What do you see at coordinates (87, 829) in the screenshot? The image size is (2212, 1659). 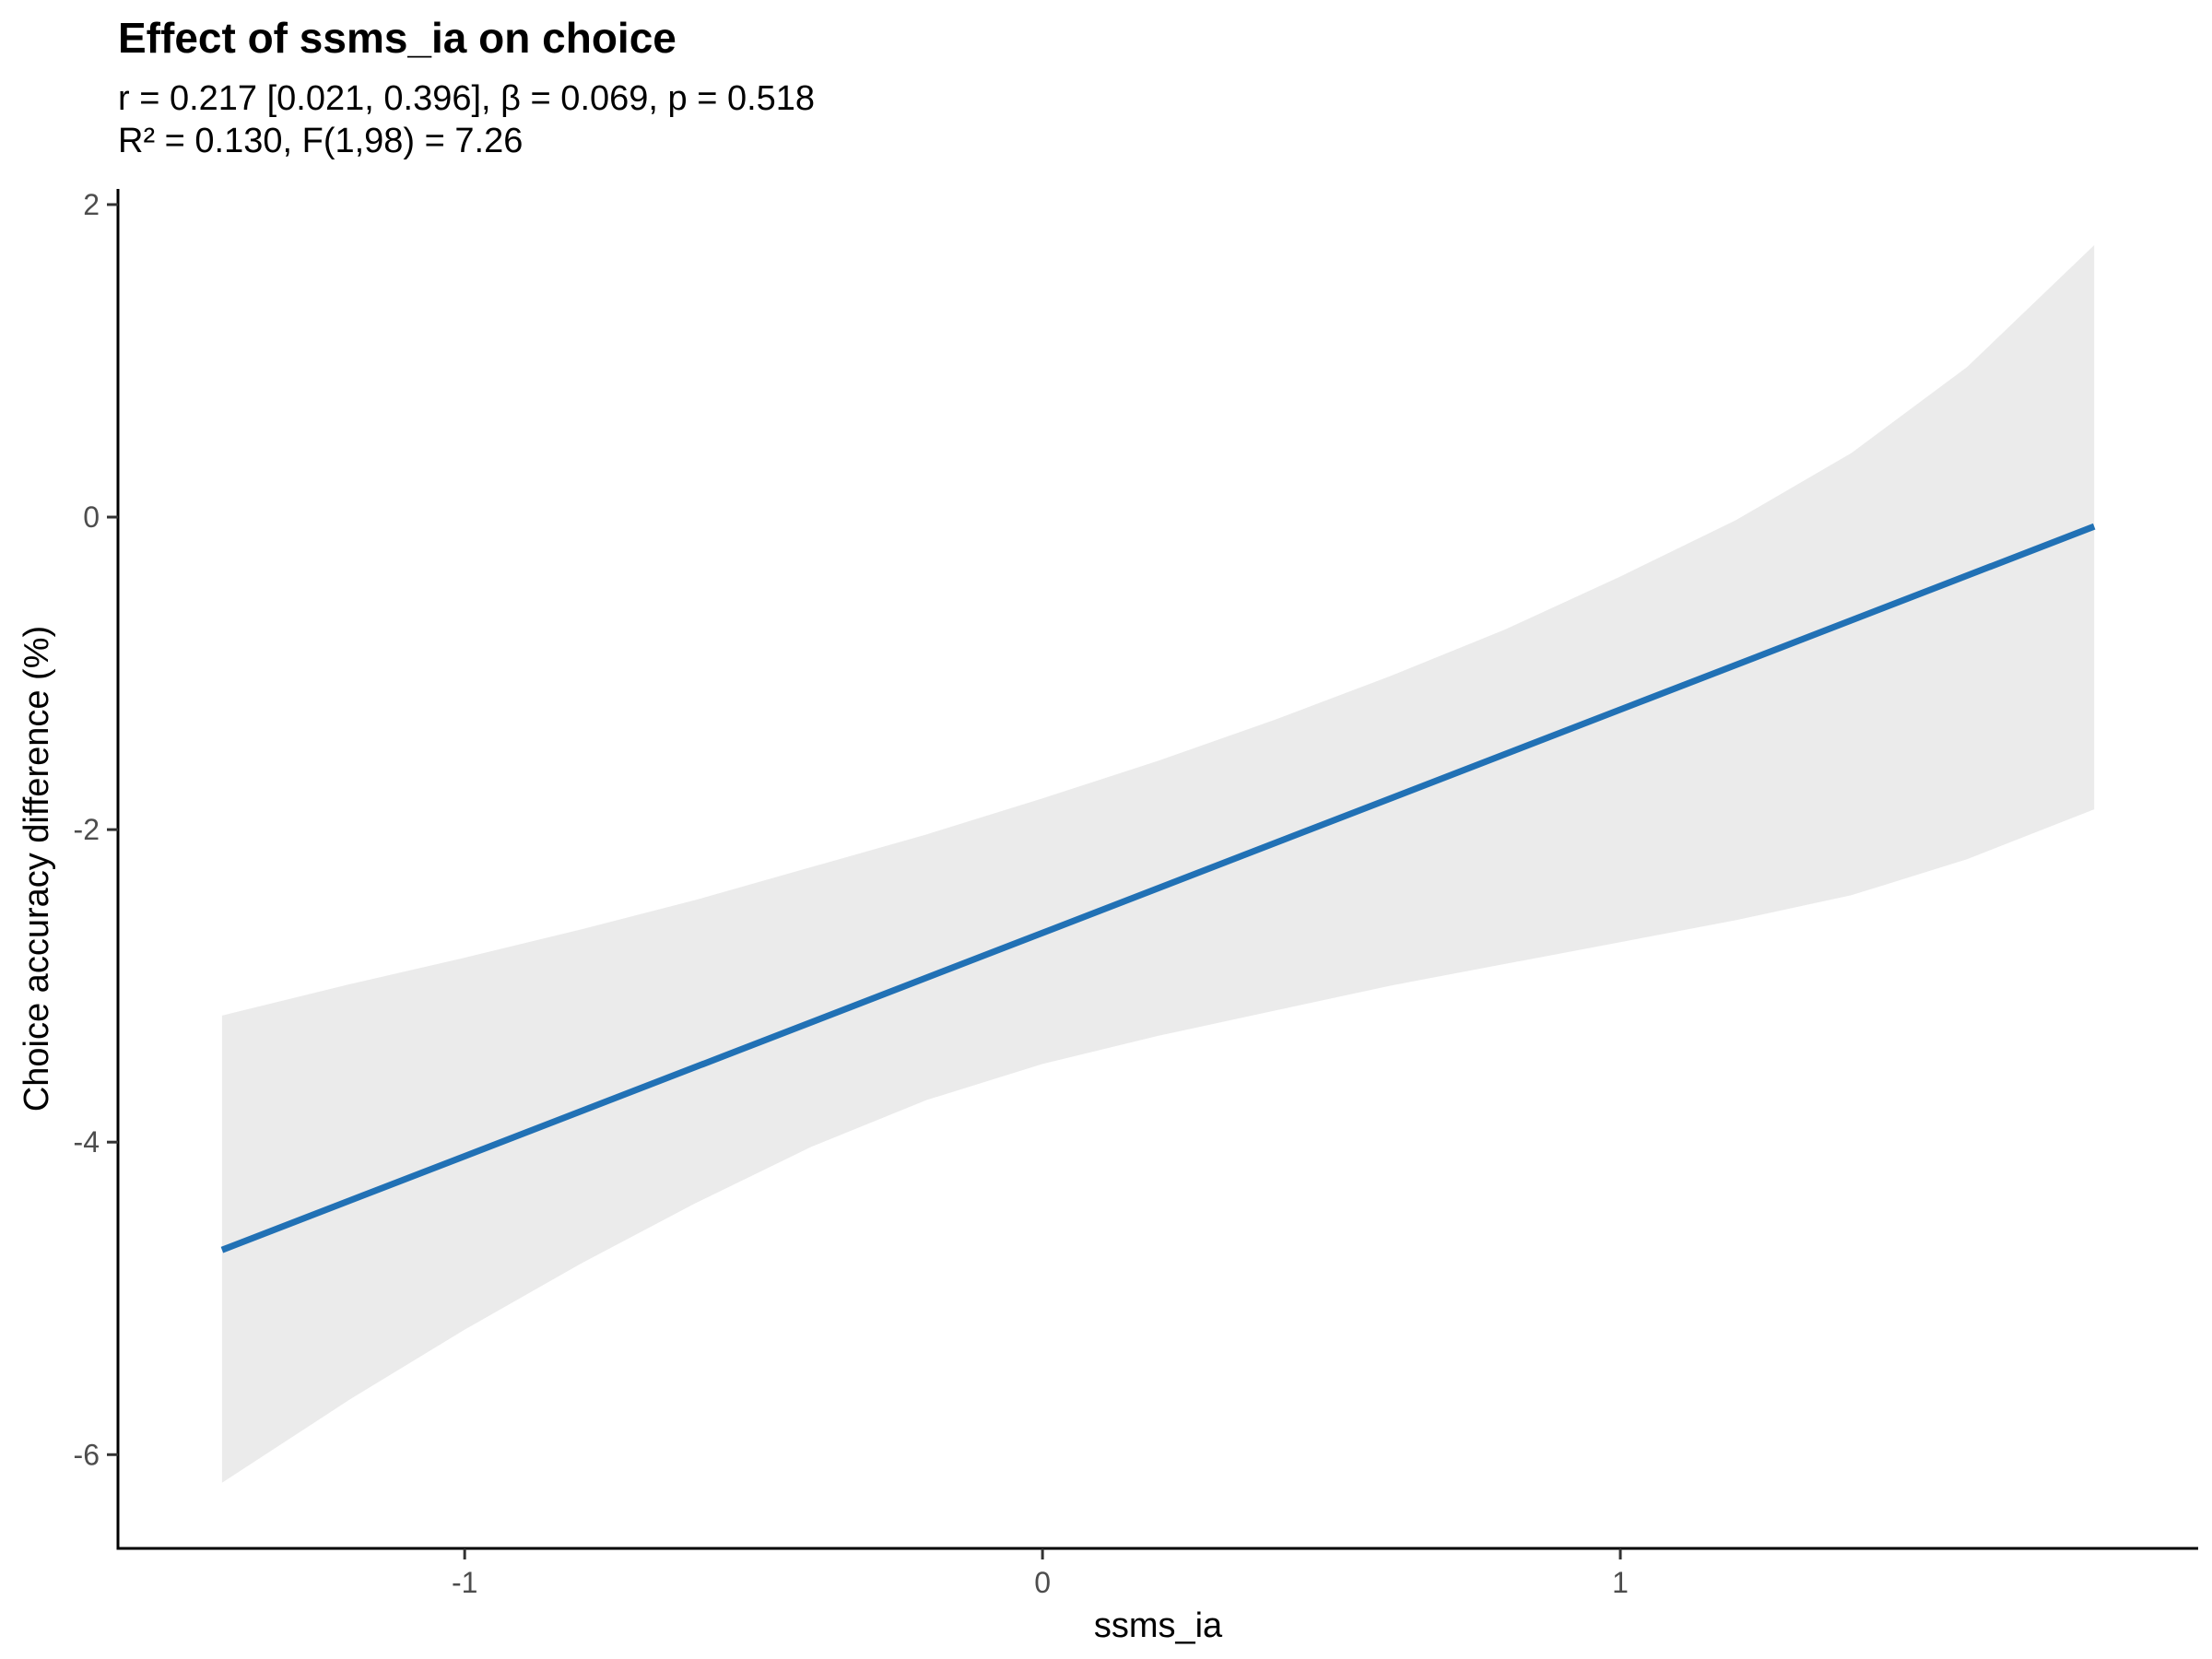 I see `y-tick-label: -2` at bounding box center [87, 829].